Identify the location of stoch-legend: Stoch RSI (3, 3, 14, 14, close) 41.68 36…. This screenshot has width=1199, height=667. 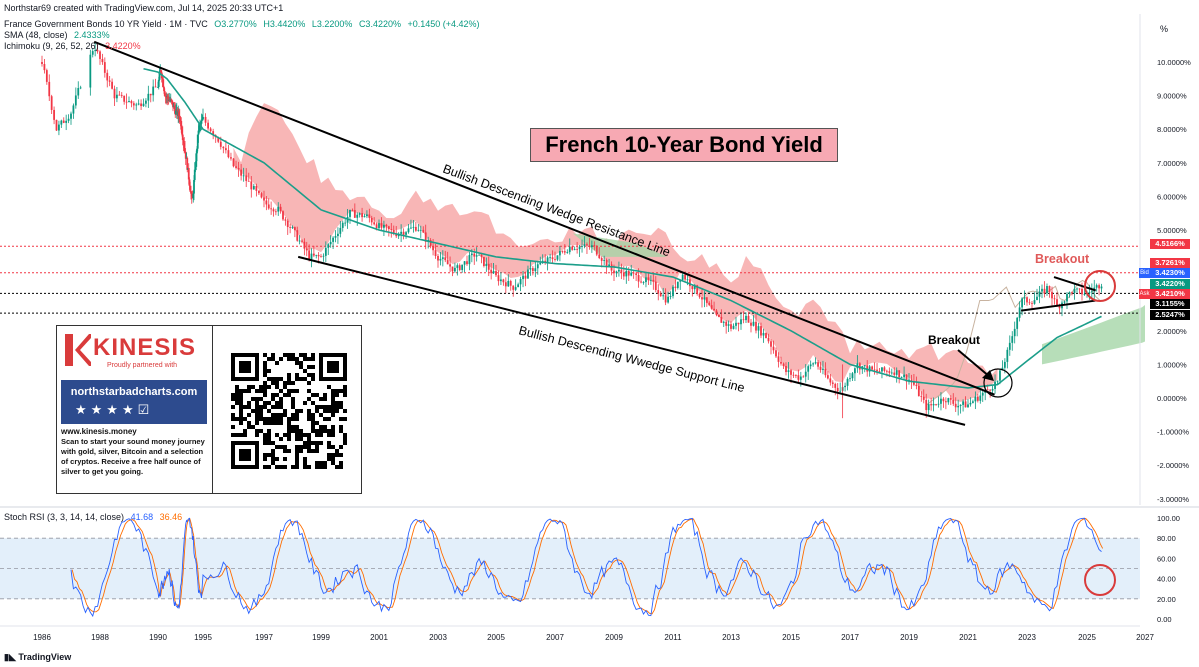
(95, 517).